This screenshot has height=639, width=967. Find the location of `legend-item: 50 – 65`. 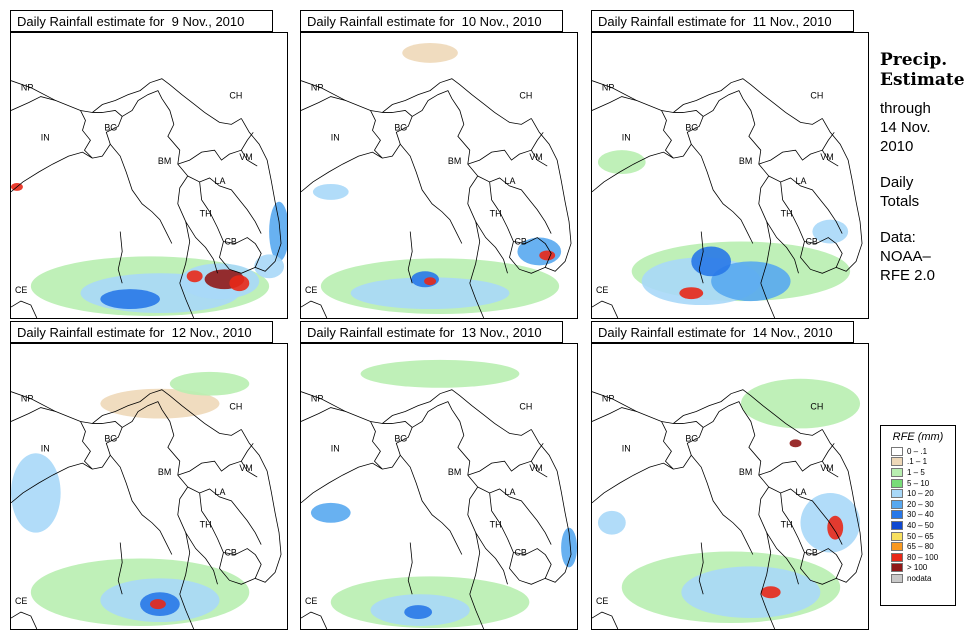

legend-item: 50 – 65 is located at coordinates (918, 536).